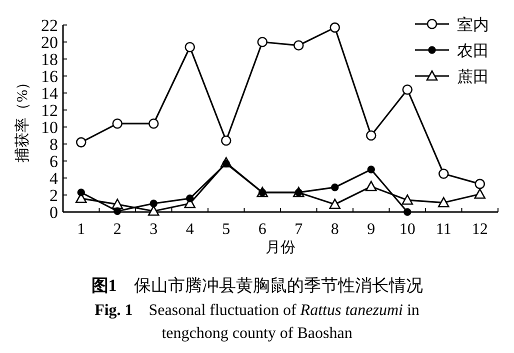 Image resolution: width=514 pixels, height=353 pixels. Describe the element at coordinates (473, 51) in the screenshot. I see `legend-label: 农田` at that location.